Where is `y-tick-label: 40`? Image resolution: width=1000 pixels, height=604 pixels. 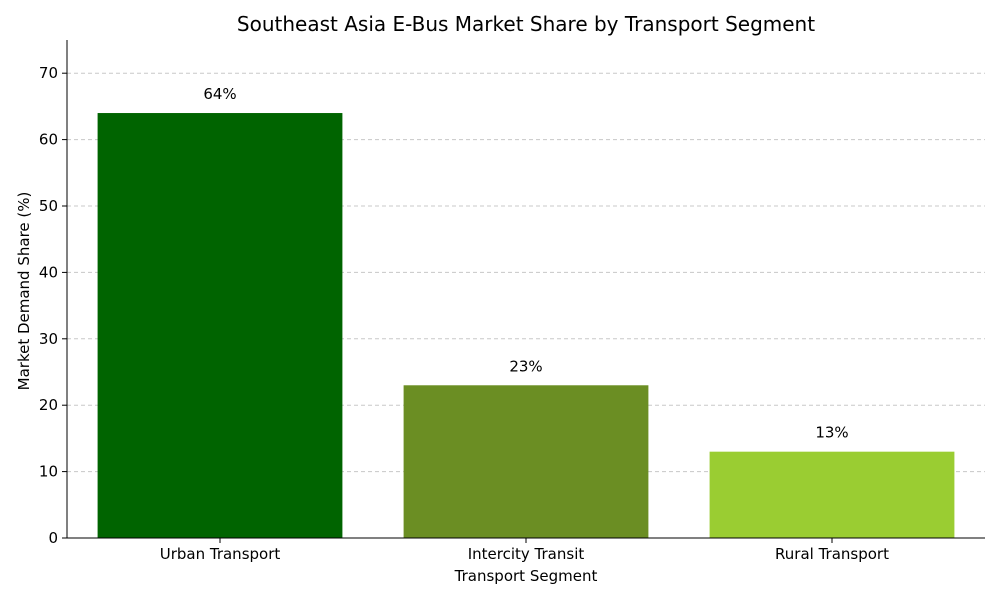
y-tick-label: 40 is located at coordinates (48, 272).